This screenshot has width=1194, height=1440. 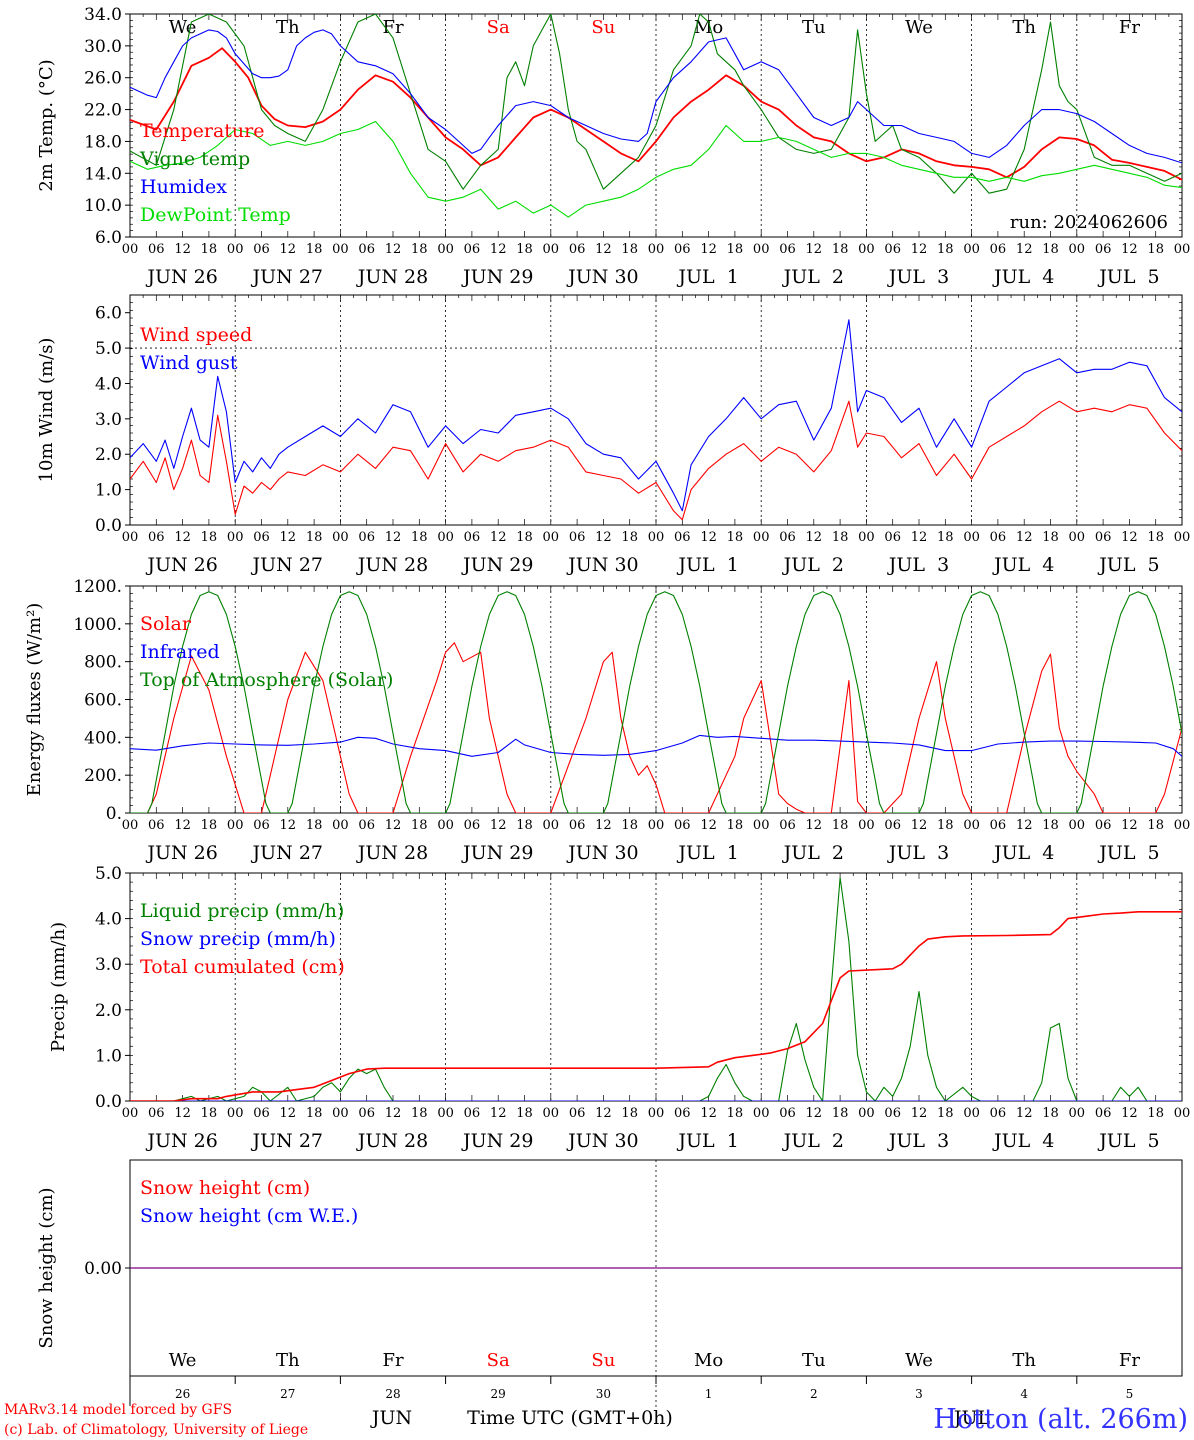 I want to click on weekday-label: Tu, so click(x=814, y=1360).